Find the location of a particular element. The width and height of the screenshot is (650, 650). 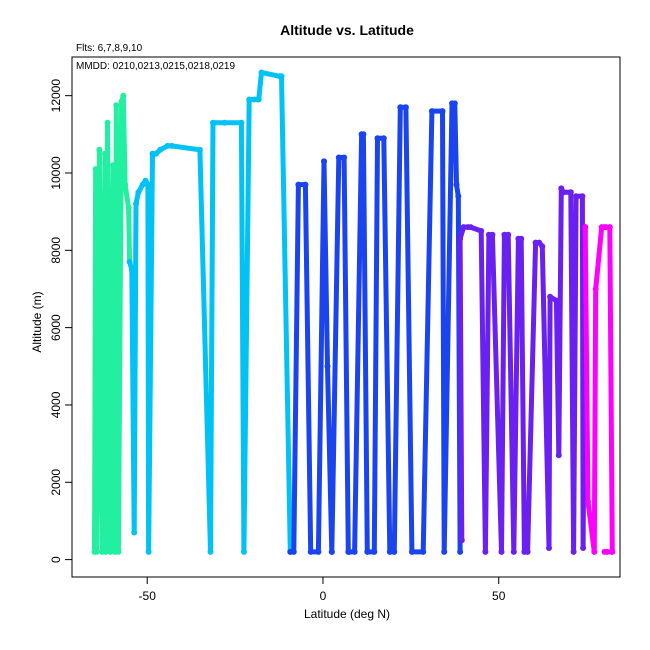

x-tick-label: 0 is located at coordinates (323, 596).